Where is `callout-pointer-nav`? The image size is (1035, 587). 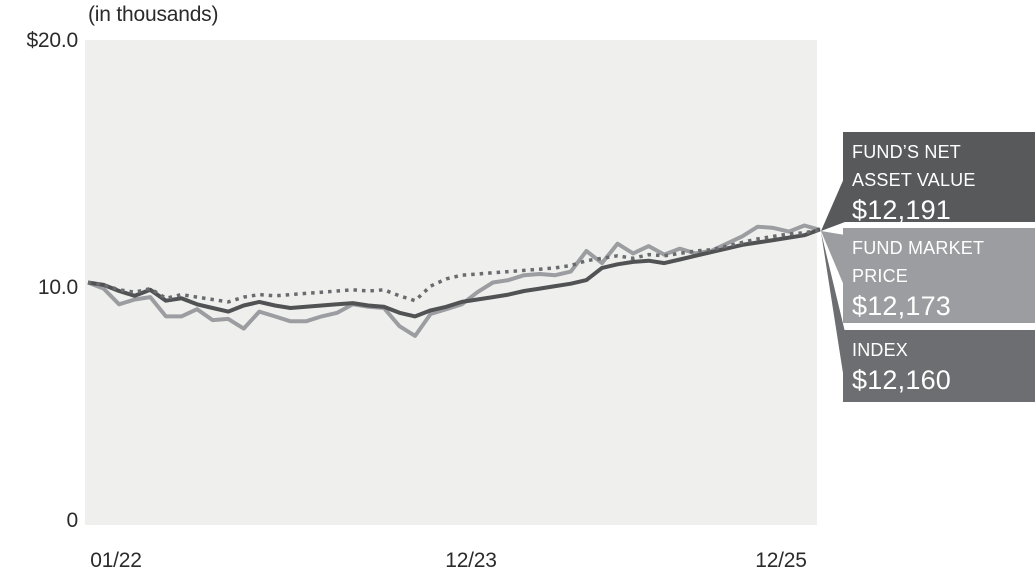
callout-pointer-nav is located at coordinates (833, 203).